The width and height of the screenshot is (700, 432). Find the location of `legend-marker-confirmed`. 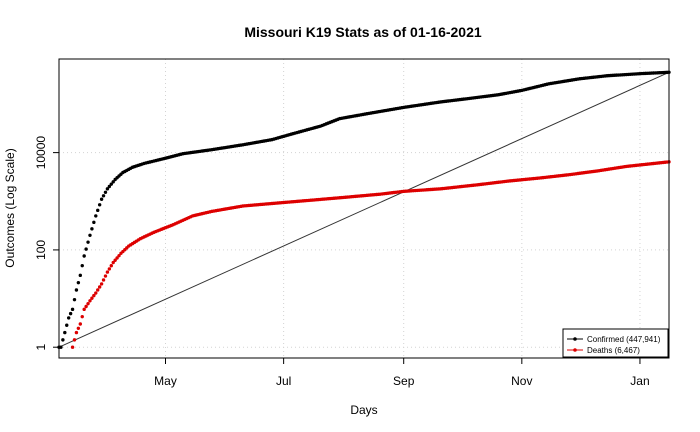

legend-marker-confirmed is located at coordinates (575, 339).